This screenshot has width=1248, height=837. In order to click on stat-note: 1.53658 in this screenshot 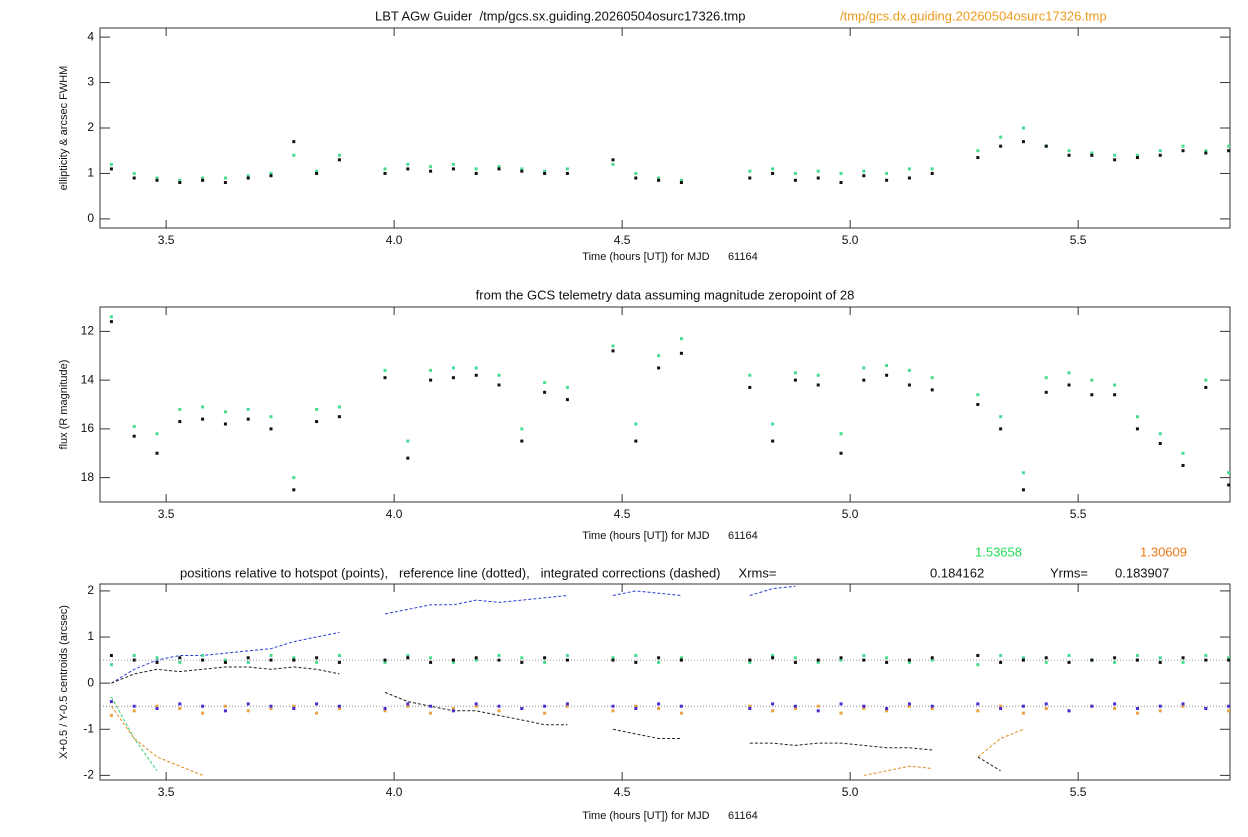, I will do `click(998, 551)`.